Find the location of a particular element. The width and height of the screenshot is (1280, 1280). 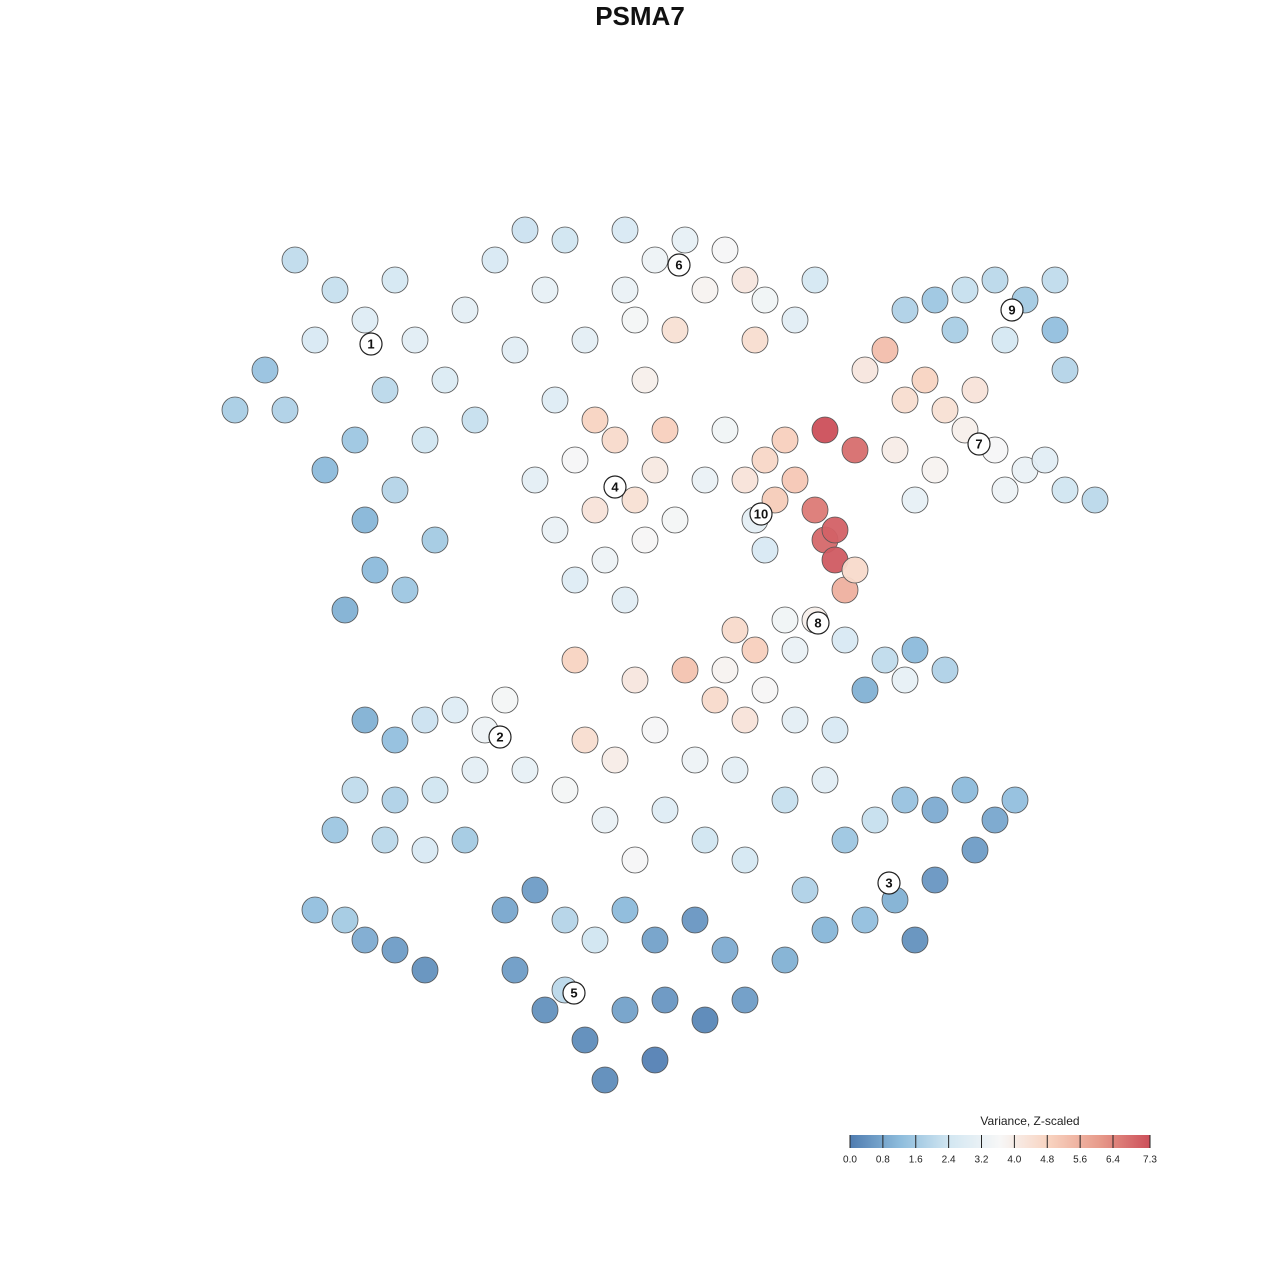

cluster-label: 6 is located at coordinates (678, 264).